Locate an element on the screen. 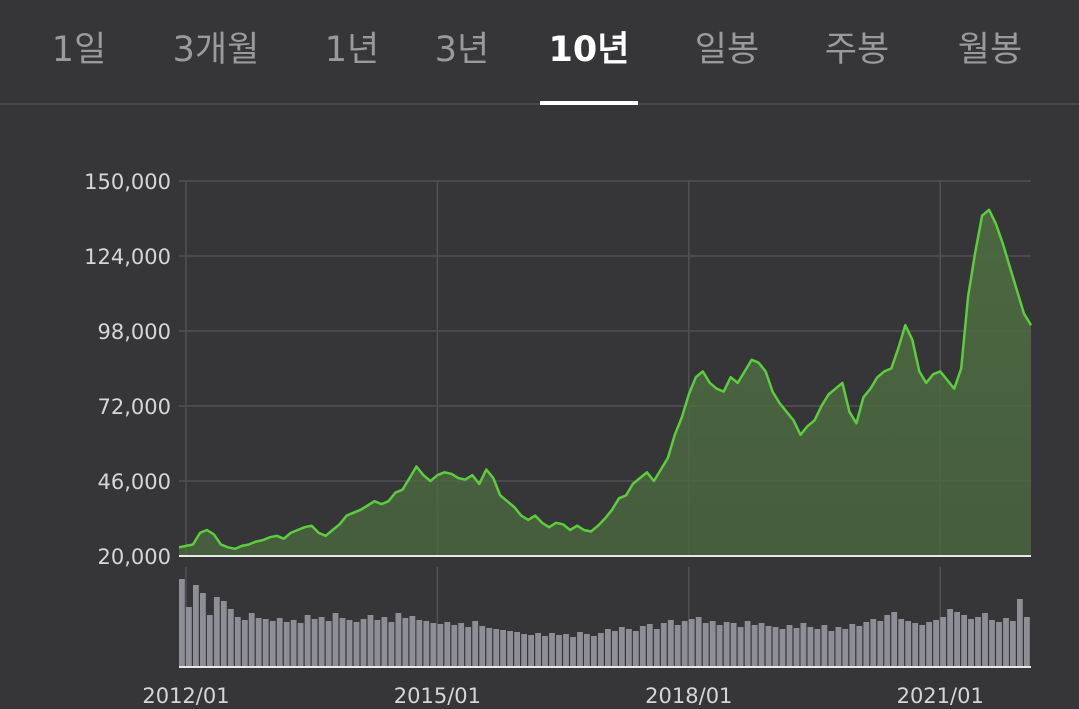  tab-5: 10년 is located at coordinates (589, 50).